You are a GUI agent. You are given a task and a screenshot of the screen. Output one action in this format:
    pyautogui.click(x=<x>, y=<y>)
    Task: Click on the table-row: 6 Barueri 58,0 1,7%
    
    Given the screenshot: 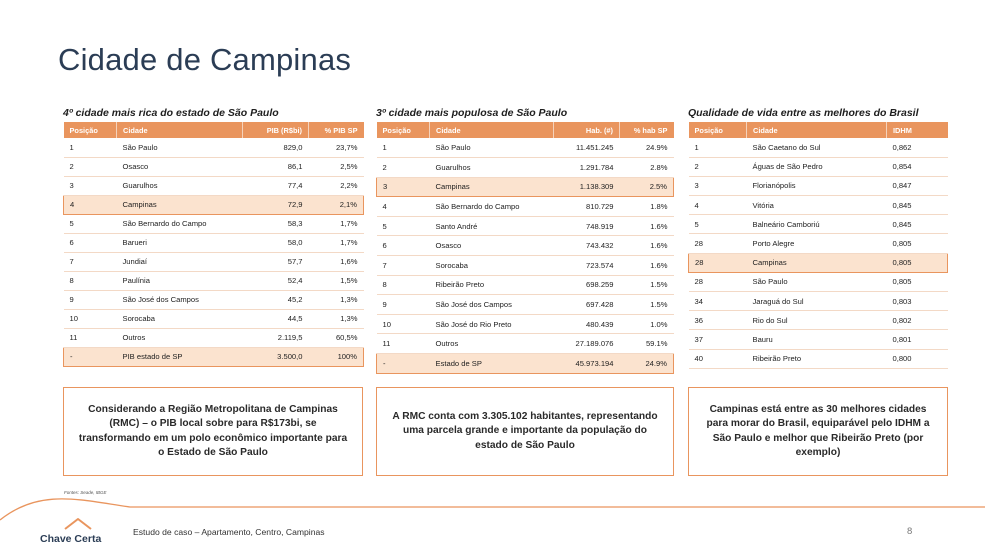 What is the action you would take?
    pyautogui.click(x=213, y=243)
    